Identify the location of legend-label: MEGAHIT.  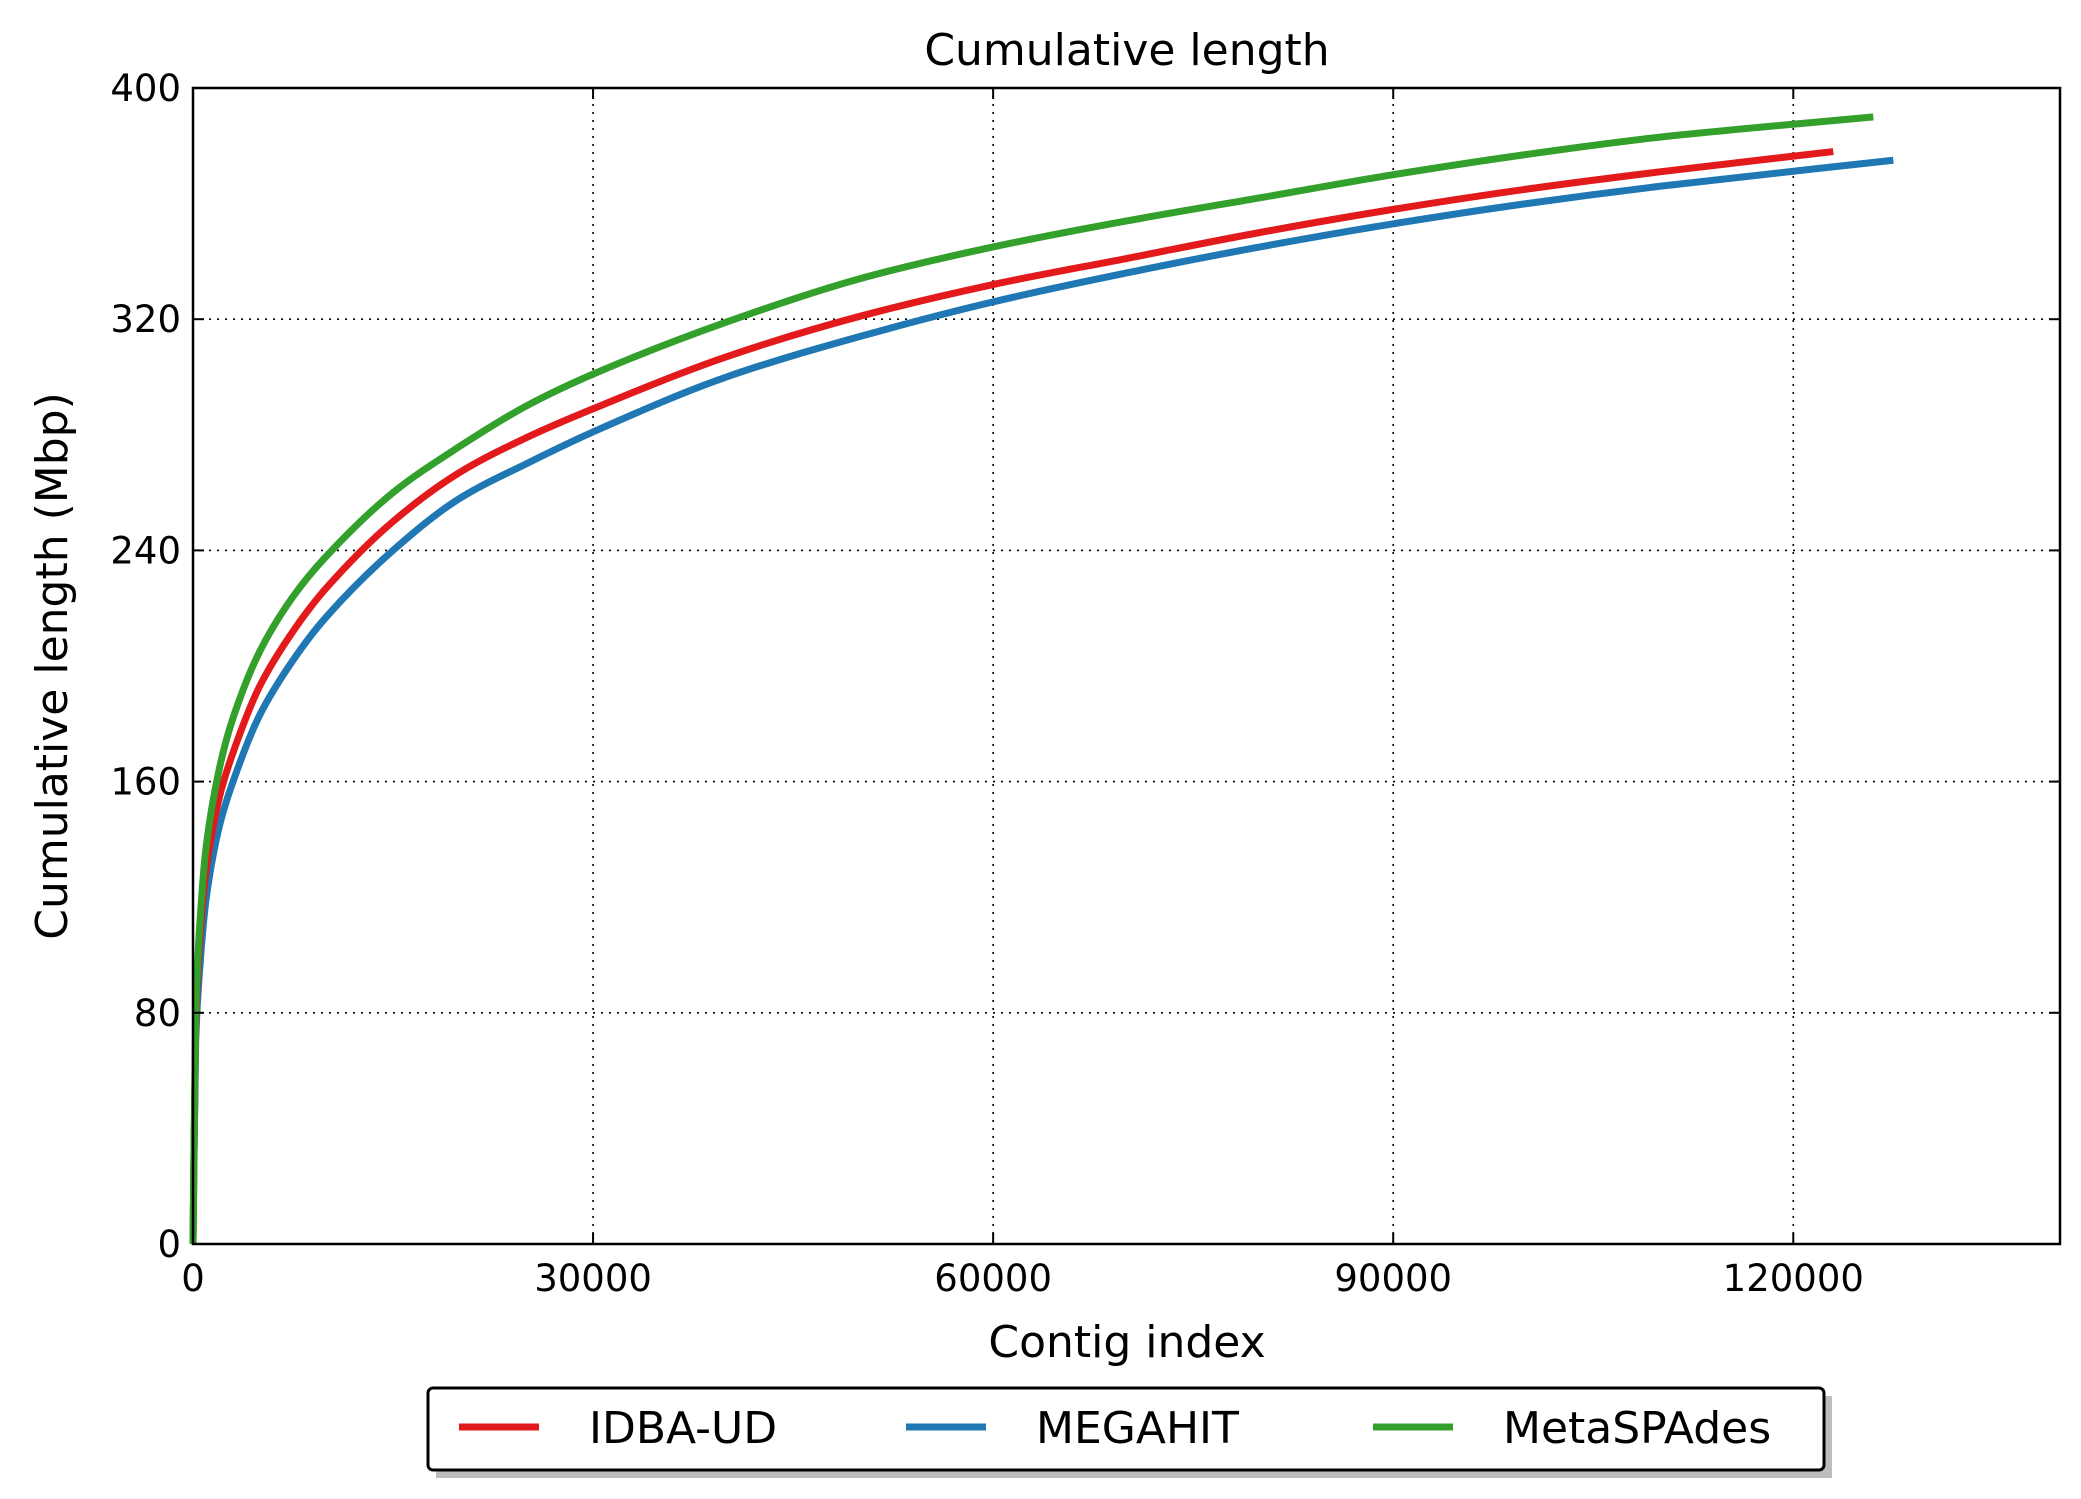
(1137, 1428).